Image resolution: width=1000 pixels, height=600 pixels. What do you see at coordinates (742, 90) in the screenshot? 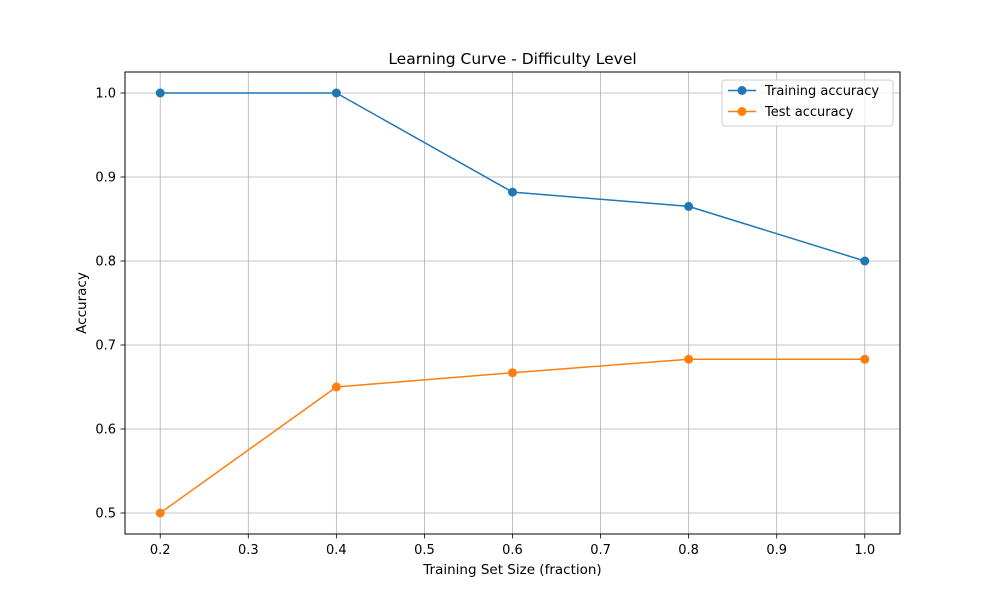
I see `legend-marker-training-accuracy` at bounding box center [742, 90].